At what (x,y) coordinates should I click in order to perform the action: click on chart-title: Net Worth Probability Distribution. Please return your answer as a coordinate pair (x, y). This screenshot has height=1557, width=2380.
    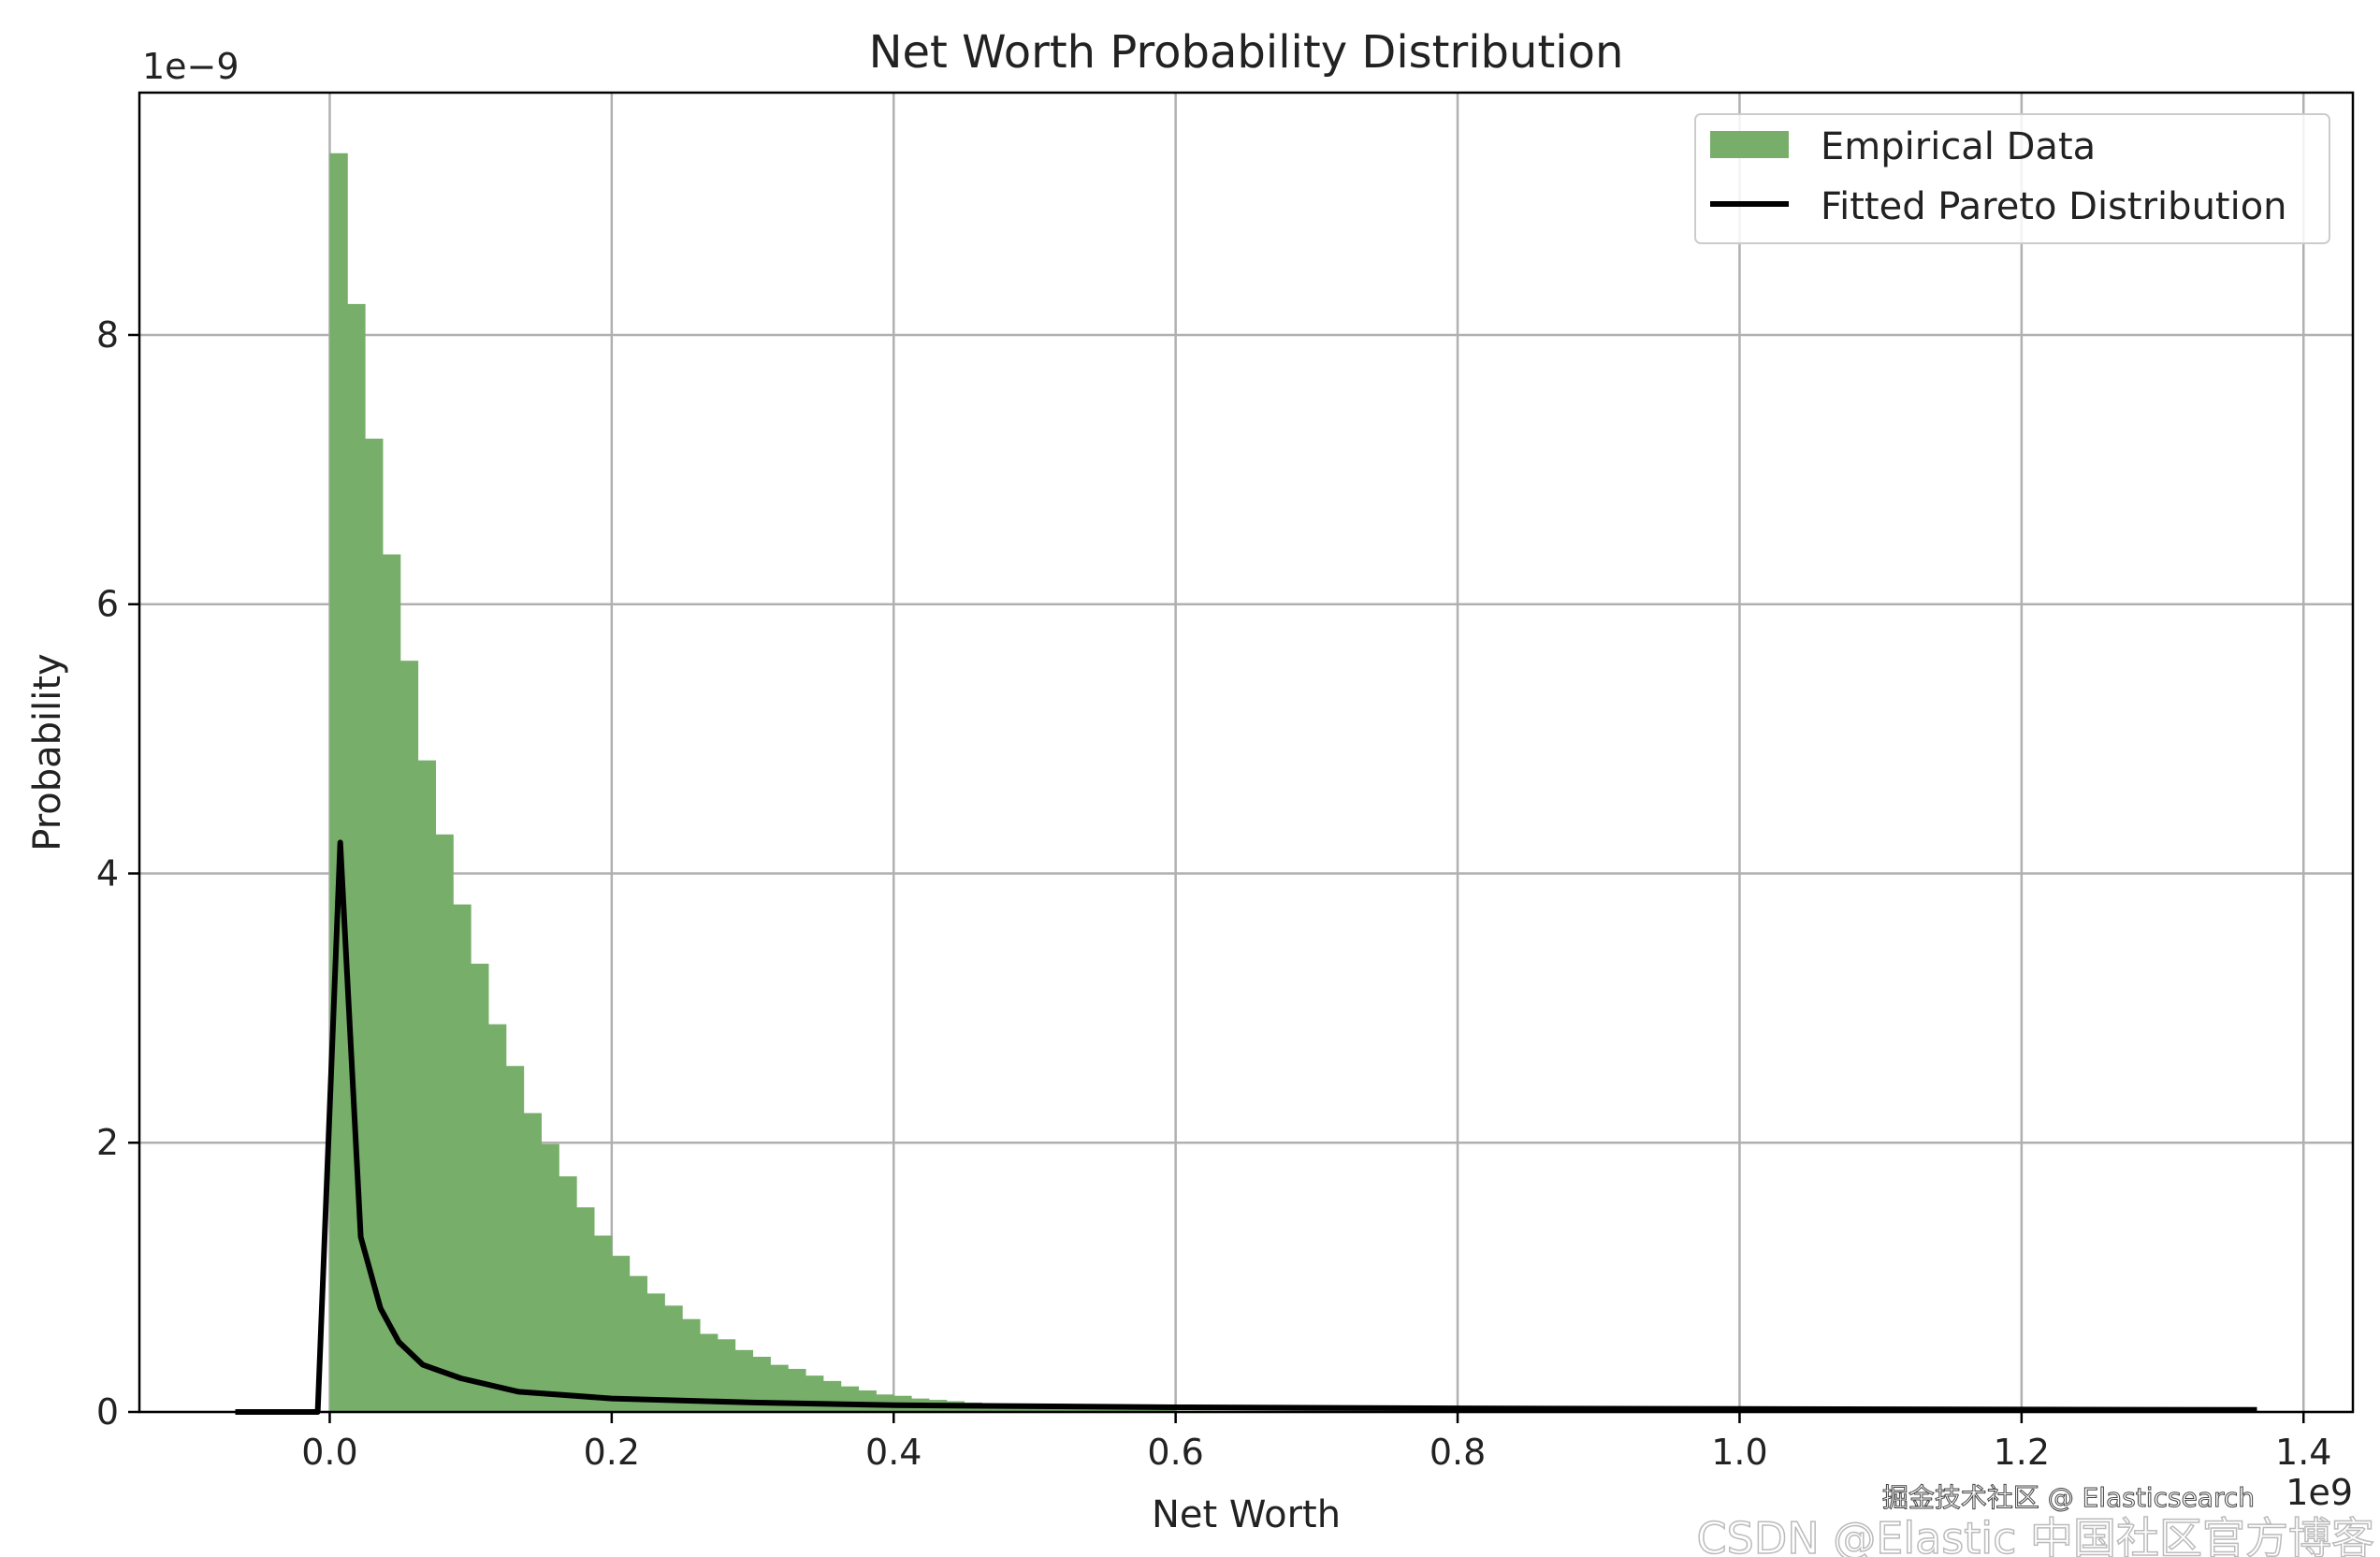
    Looking at the image, I should click on (1246, 53).